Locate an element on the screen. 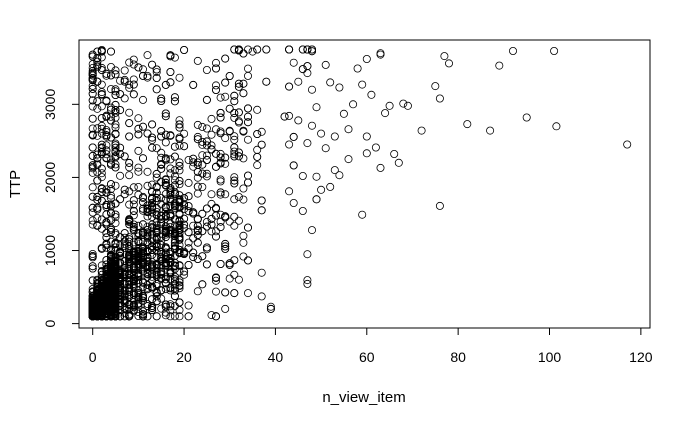 The height and width of the screenshot is (426, 690). y-axis: 0 1000 2000 3000 is located at coordinates (61, 208).